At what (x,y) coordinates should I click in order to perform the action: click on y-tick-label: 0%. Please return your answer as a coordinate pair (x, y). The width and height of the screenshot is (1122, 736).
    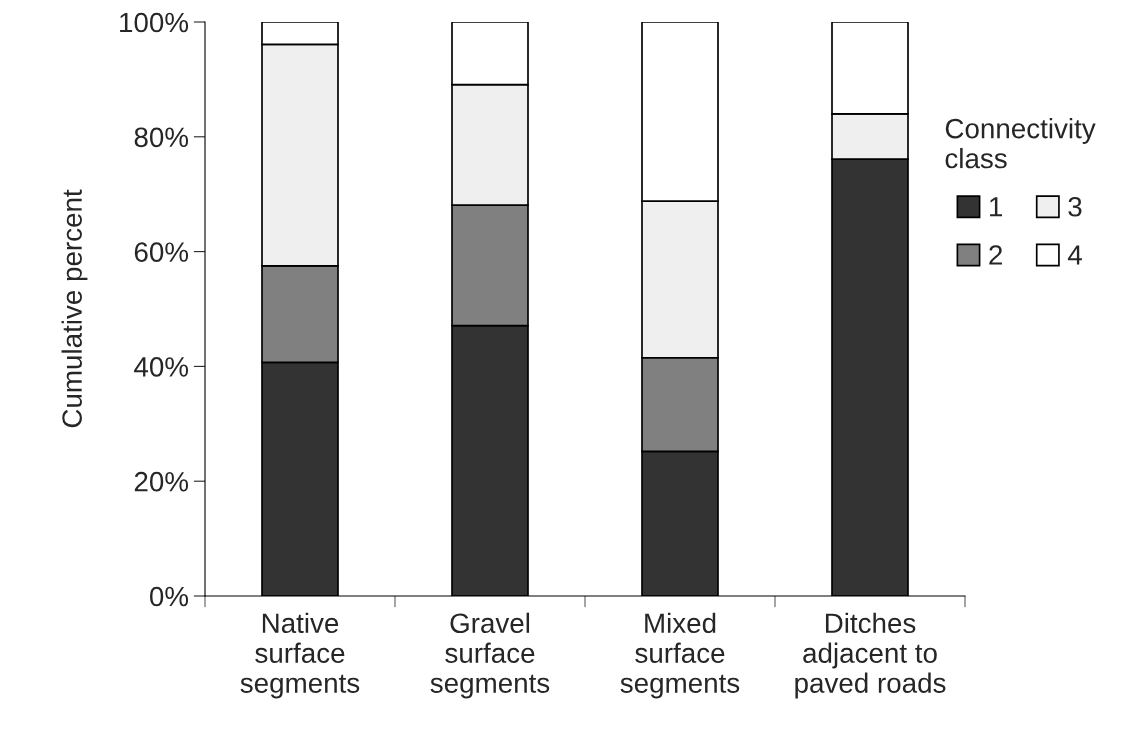
    Looking at the image, I should click on (169, 596).